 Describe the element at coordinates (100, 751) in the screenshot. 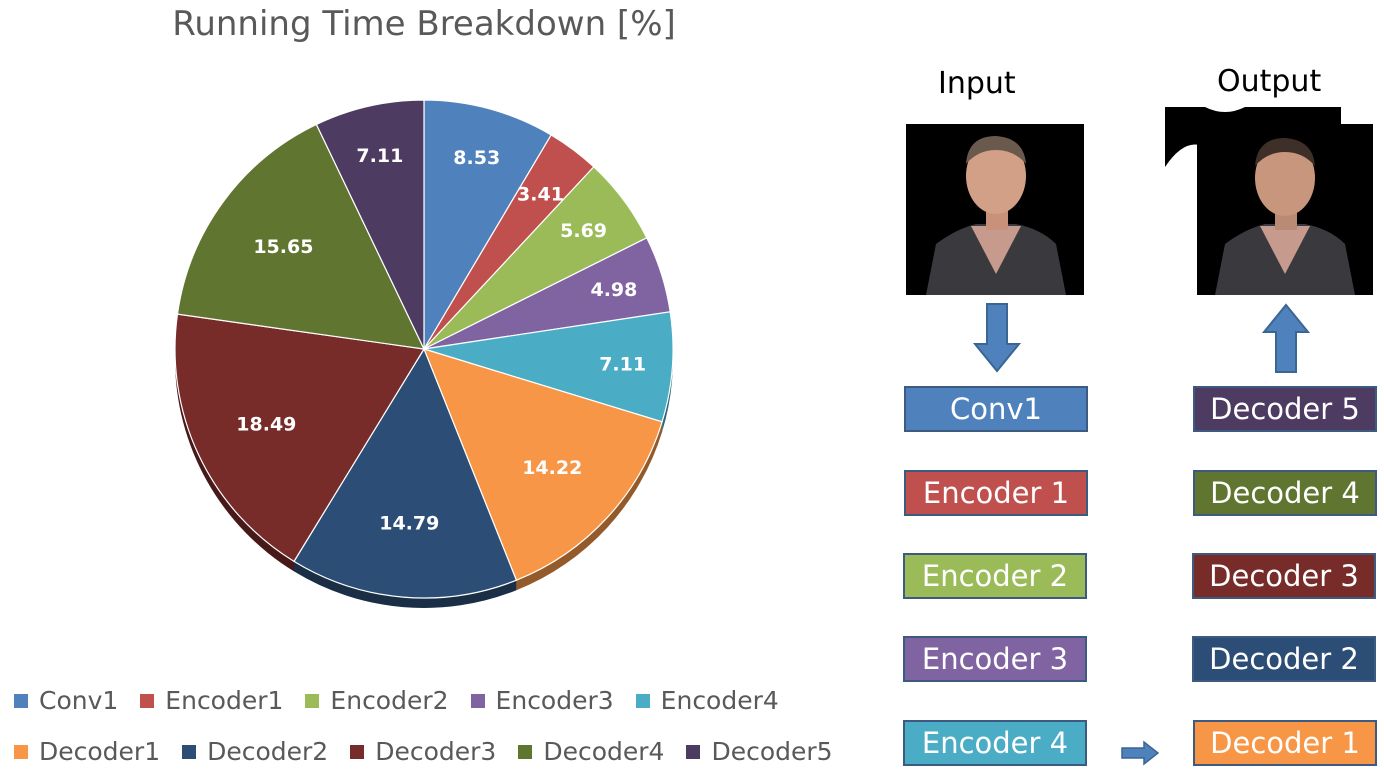

I see `legend-label: Decoder1` at that location.